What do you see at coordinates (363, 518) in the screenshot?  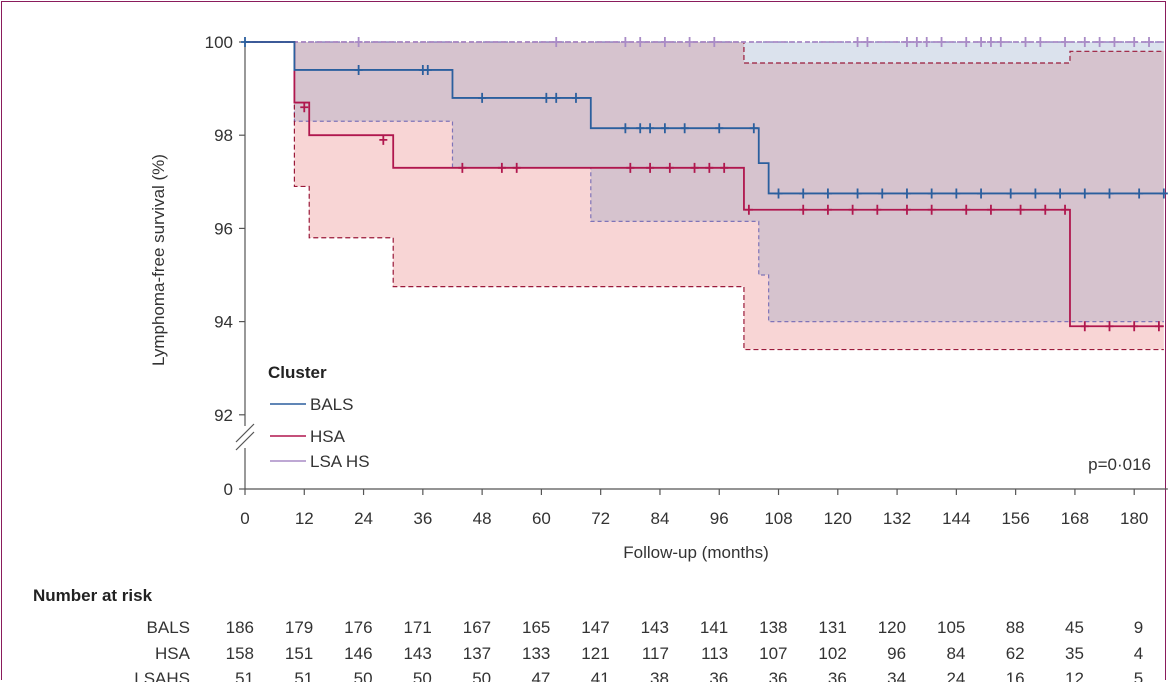 I see `x-tick-label: 24` at bounding box center [363, 518].